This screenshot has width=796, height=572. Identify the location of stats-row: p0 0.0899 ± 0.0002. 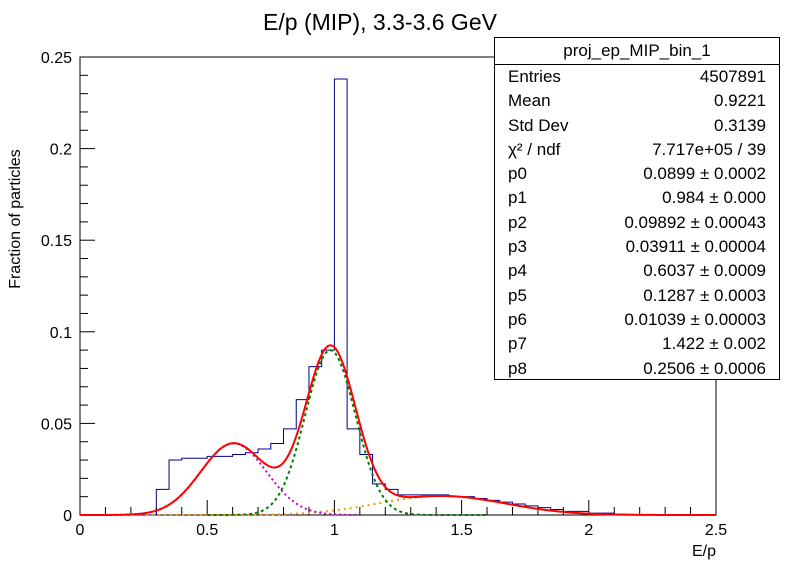
(637, 174).